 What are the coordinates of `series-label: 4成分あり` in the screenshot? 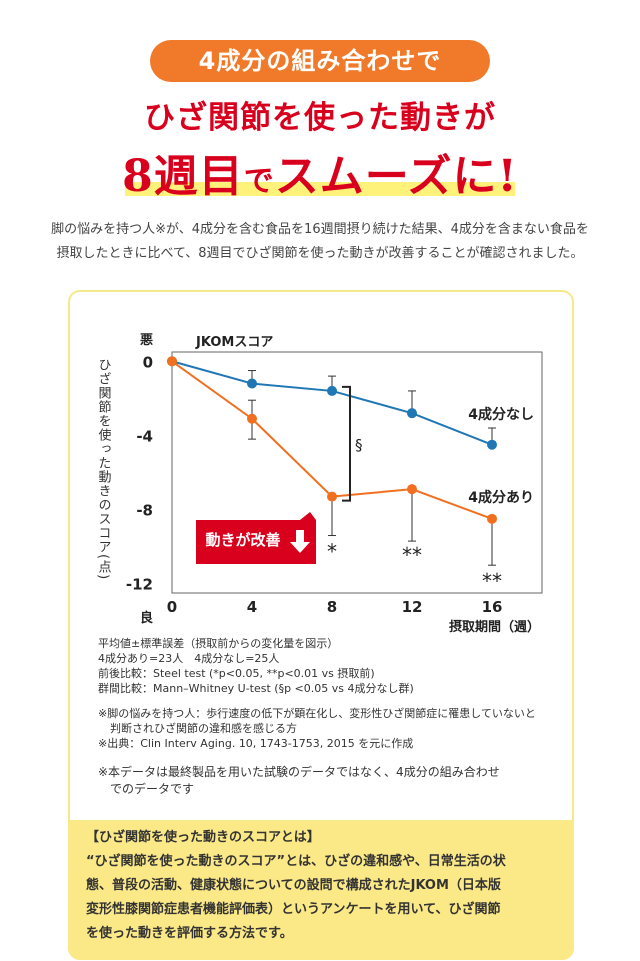 It's located at (501, 497).